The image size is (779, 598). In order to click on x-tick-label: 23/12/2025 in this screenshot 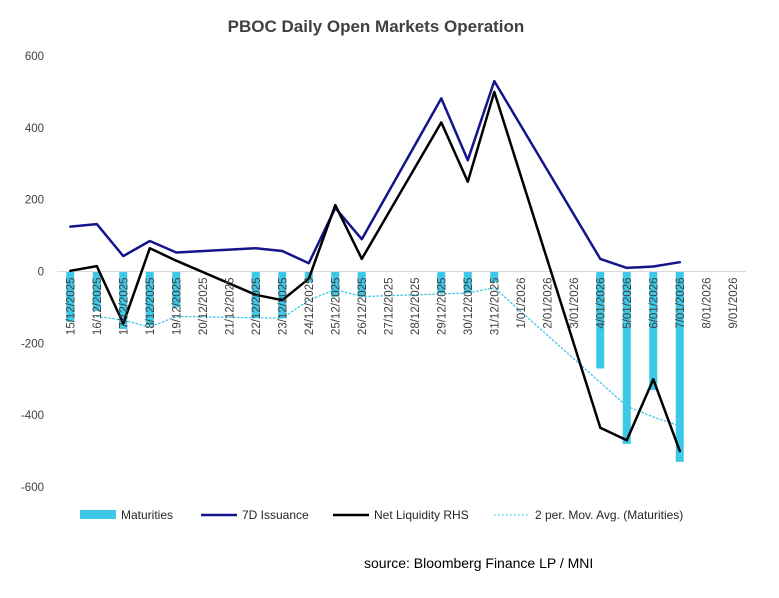, I will do `click(283, 307)`.